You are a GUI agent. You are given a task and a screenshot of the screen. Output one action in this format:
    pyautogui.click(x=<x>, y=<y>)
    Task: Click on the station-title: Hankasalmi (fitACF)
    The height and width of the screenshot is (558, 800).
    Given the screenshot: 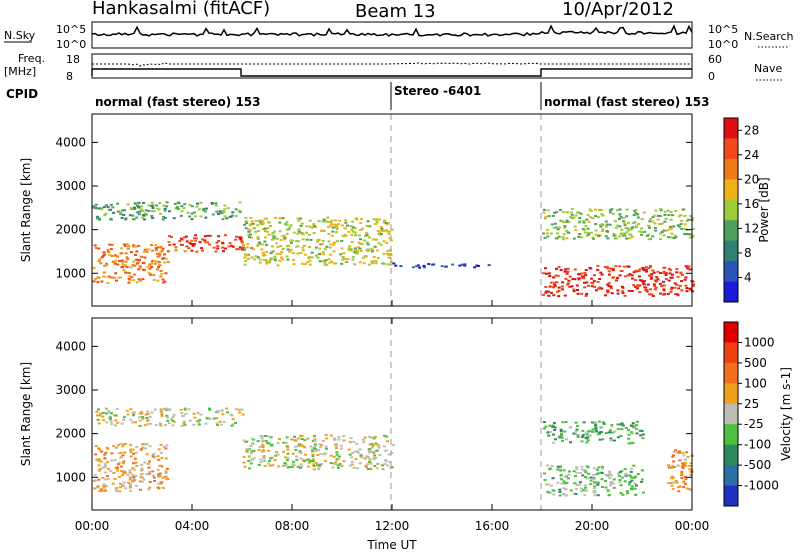 What is the action you would take?
    pyautogui.click(x=181, y=9)
    